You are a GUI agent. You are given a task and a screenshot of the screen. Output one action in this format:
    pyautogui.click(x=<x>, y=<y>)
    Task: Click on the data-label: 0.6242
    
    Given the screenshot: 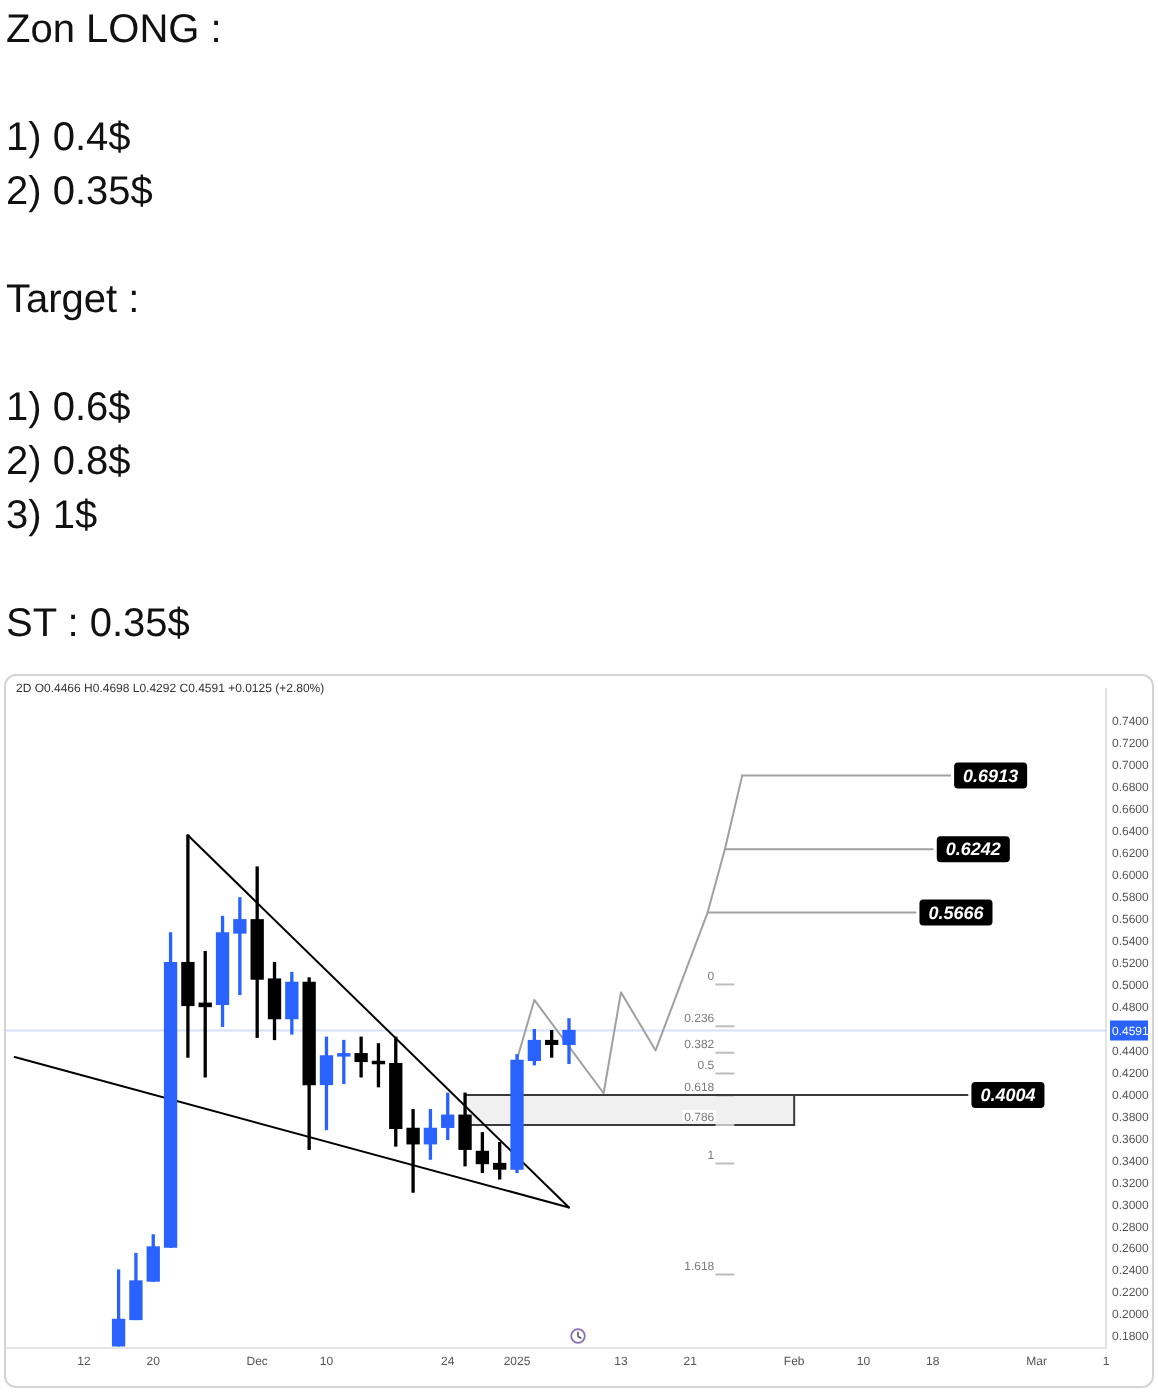 What is the action you would take?
    pyautogui.click(x=973, y=849)
    